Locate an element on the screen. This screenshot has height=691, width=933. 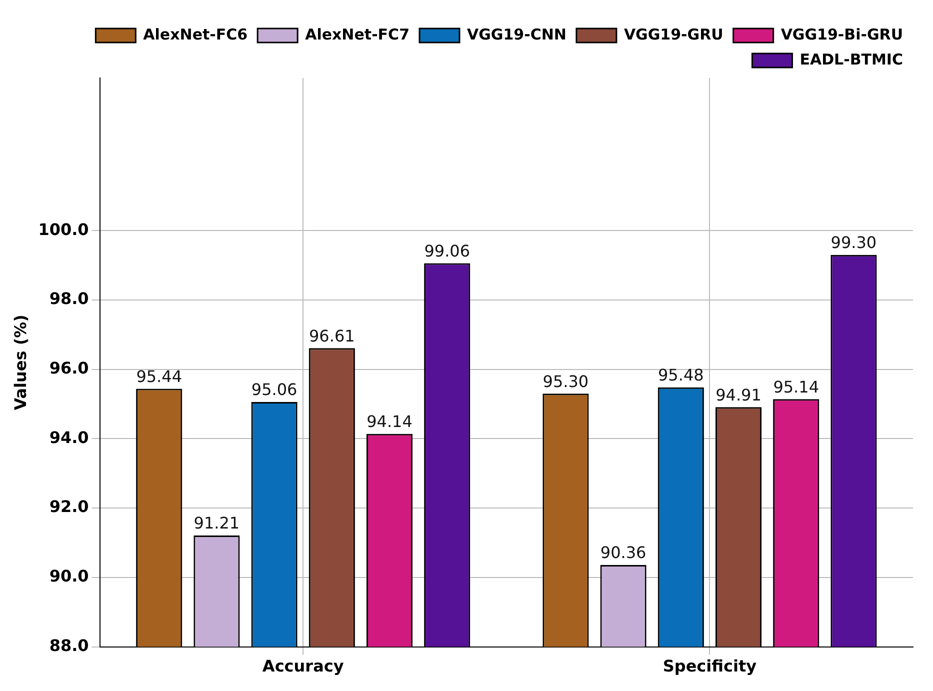
legend-label: AlexNet-FC6 is located at coordinates (195, 34).